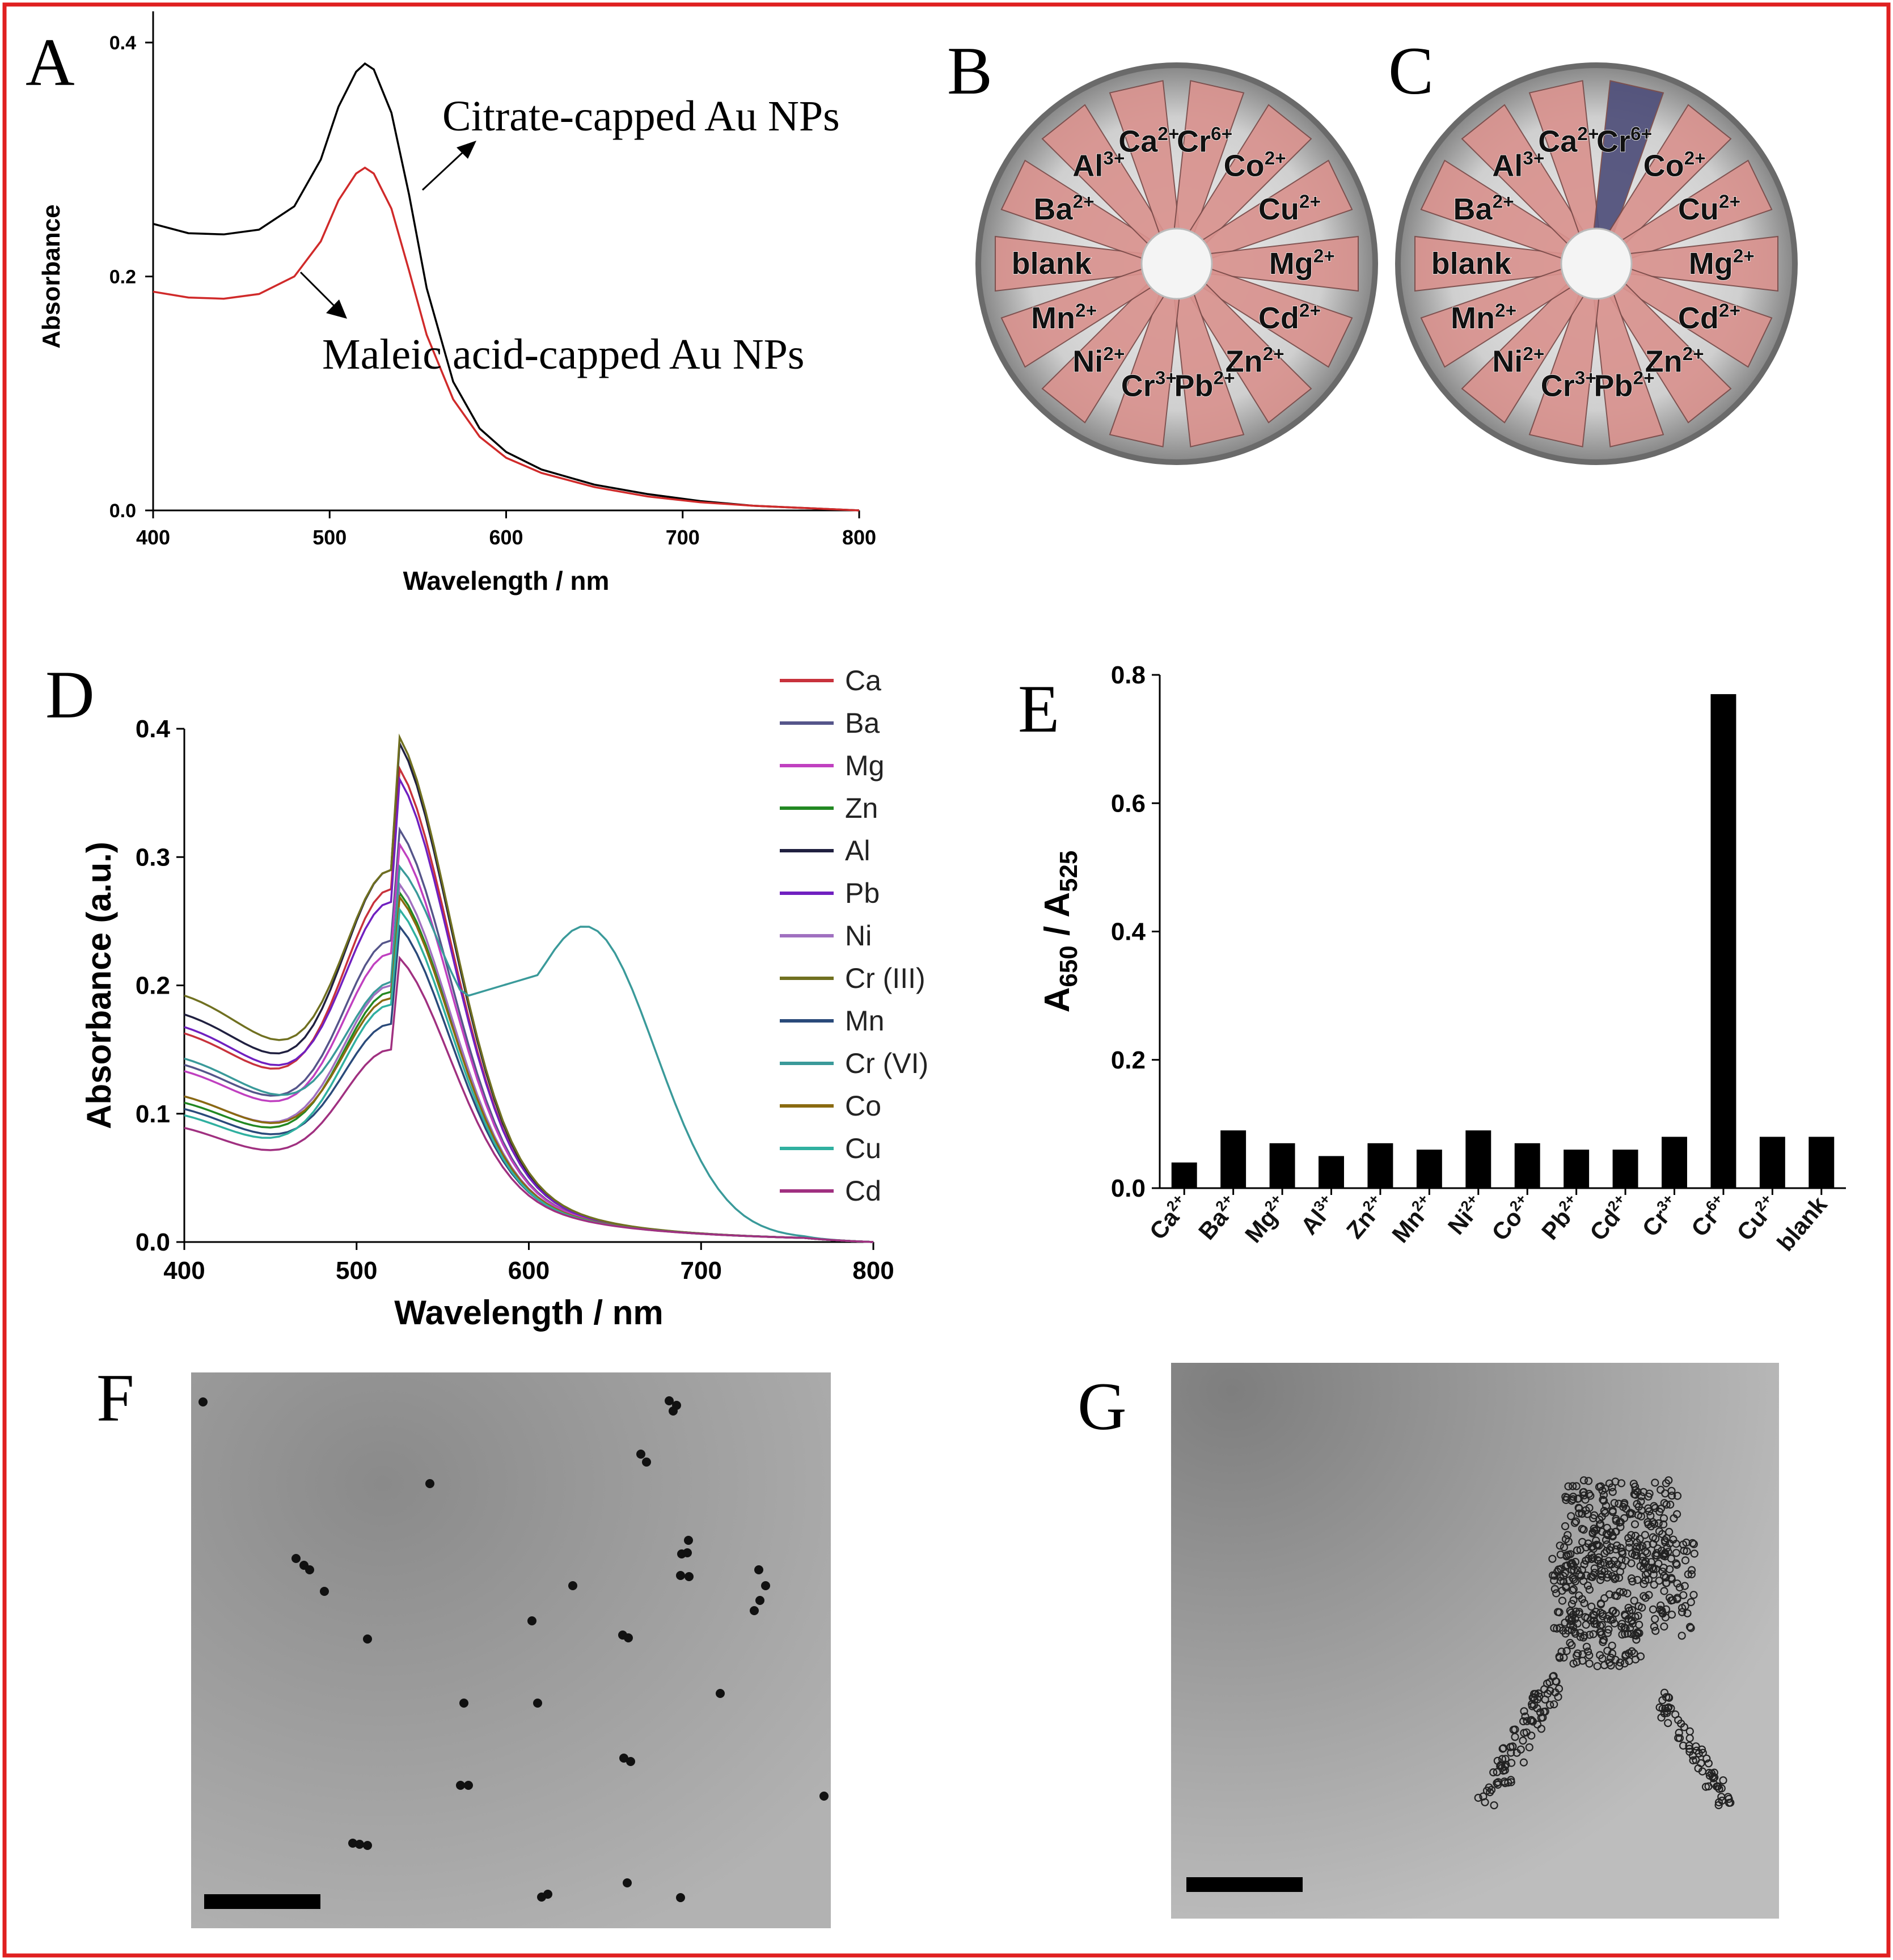 The height and width of the screenshot is (1960, 1893). Describe the element at coordinates (1278, 209) in the screenshot. I see `tube-label-b-base: Cu` at that location.